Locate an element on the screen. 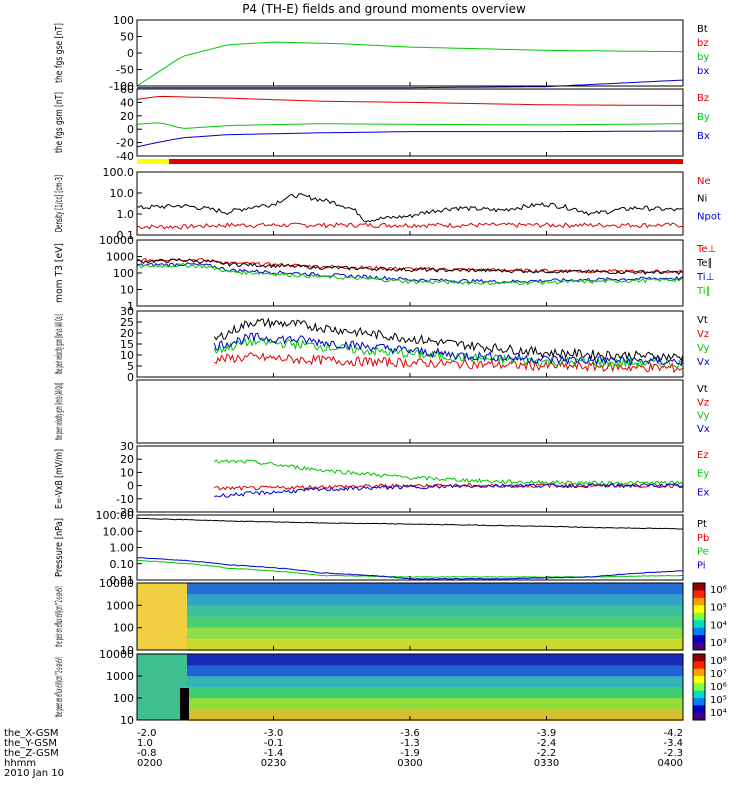 The width and height of the screenshot is (750, 800). legend-label: Bt is located at coordinates (702, 29).